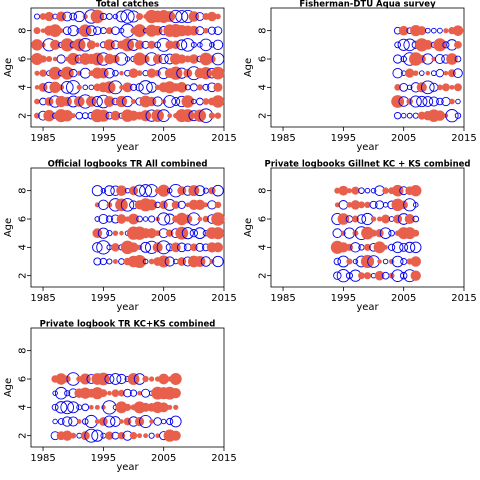 The width and height of the screenshot is (480, 480). Describe the element at coordinates (22, 30) in the screenshot. I see `y-tick-label: 8` at that location.